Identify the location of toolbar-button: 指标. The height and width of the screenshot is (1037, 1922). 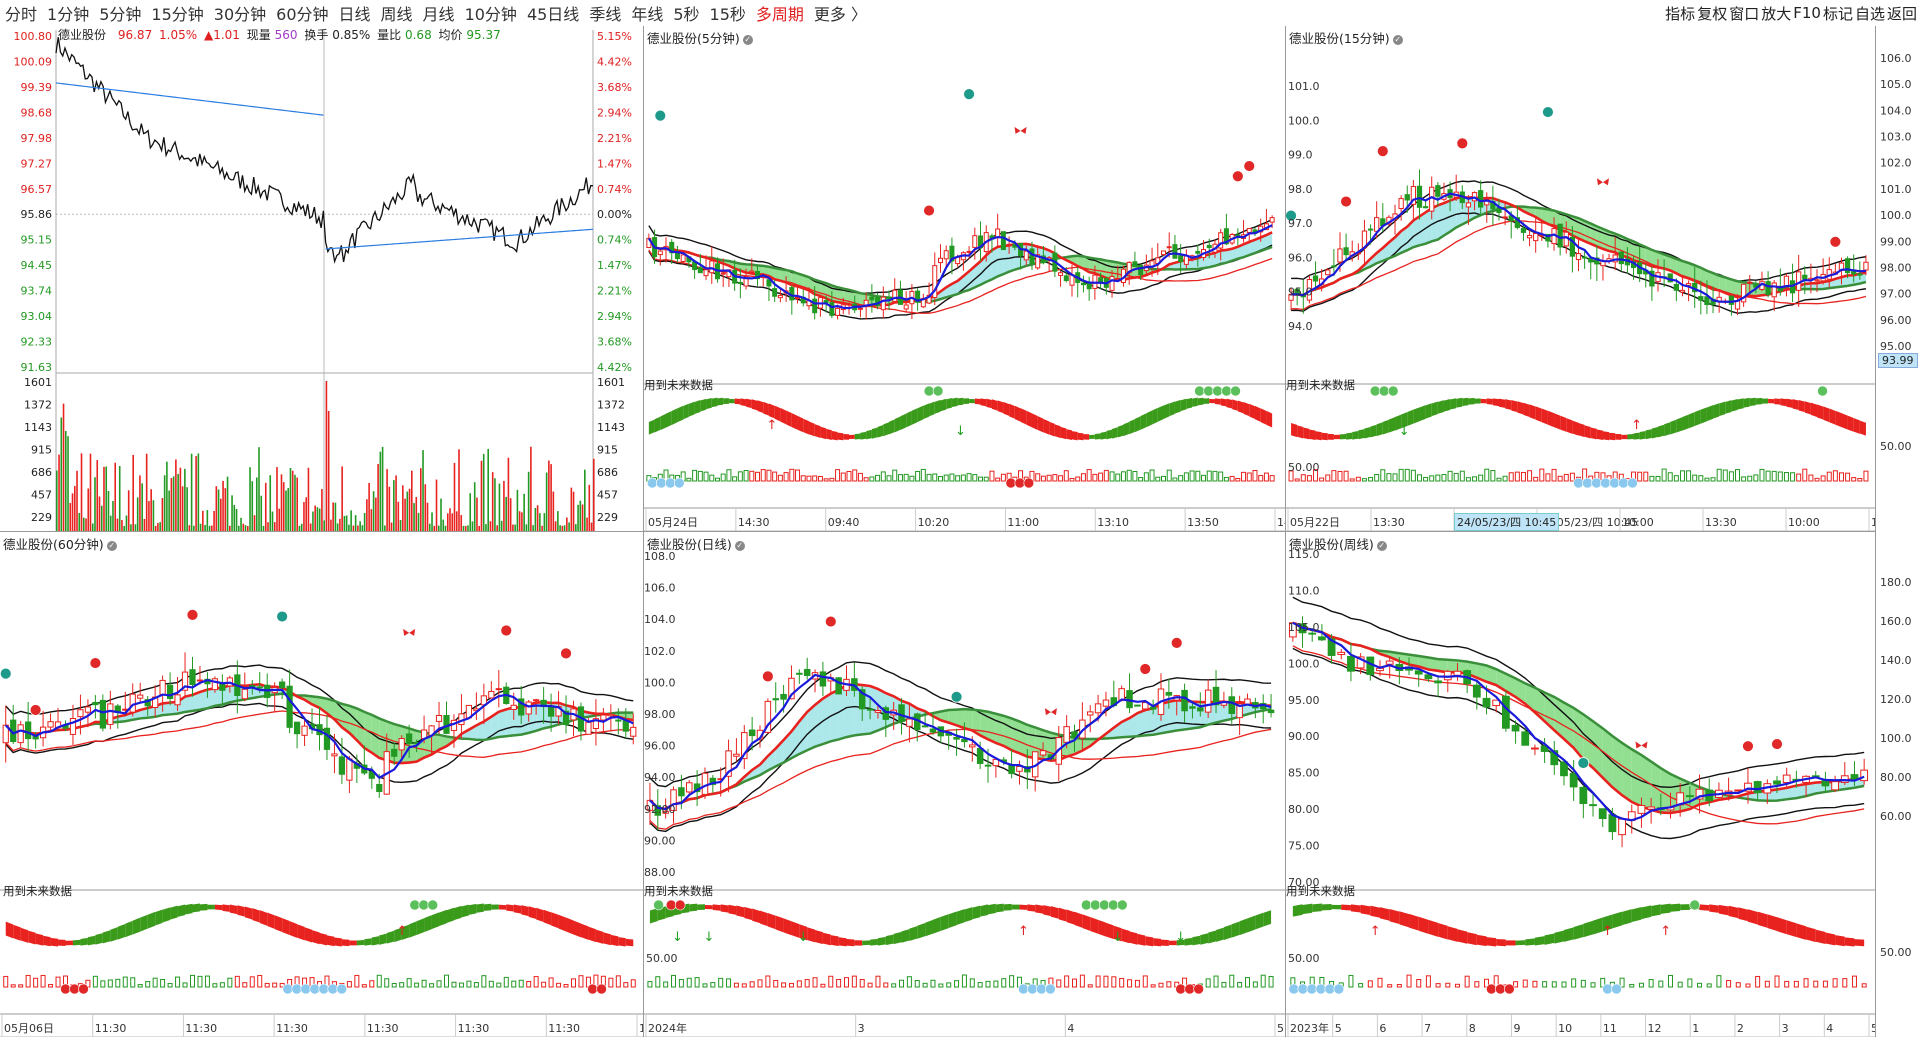
(1680, 13).